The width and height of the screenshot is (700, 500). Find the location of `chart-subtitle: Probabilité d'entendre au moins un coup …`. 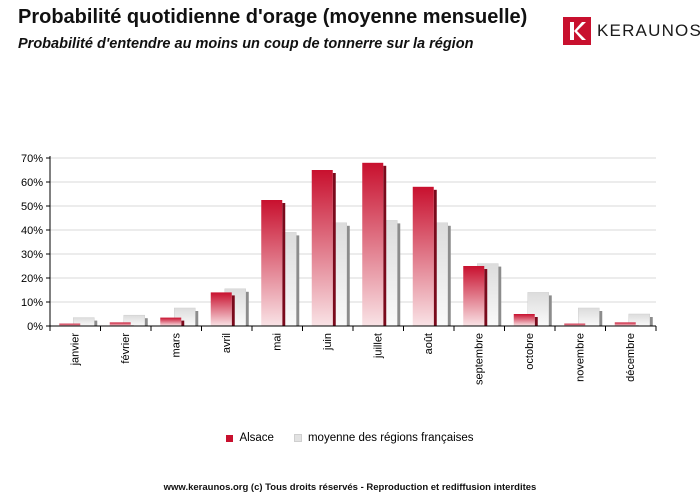

chart-subtitle: Probabilité d'entendre au moins un coup … is located at coordinates (246, 44).